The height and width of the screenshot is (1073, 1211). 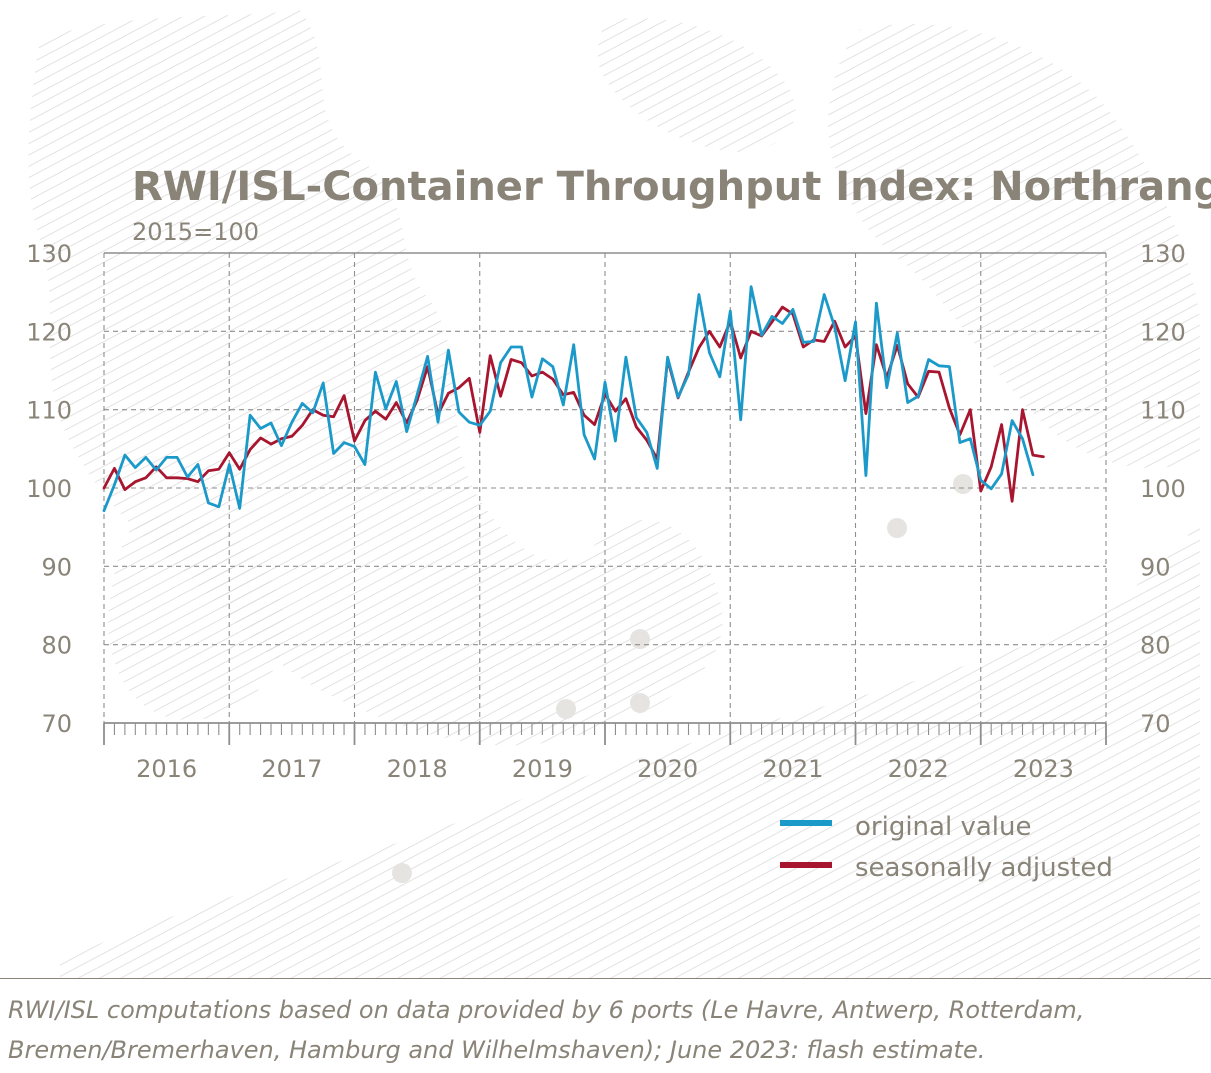 What do you see at coordinates (943, 827) in the screenshot?
I see `legend-label-original: original value` at bounding box center [943, 827].